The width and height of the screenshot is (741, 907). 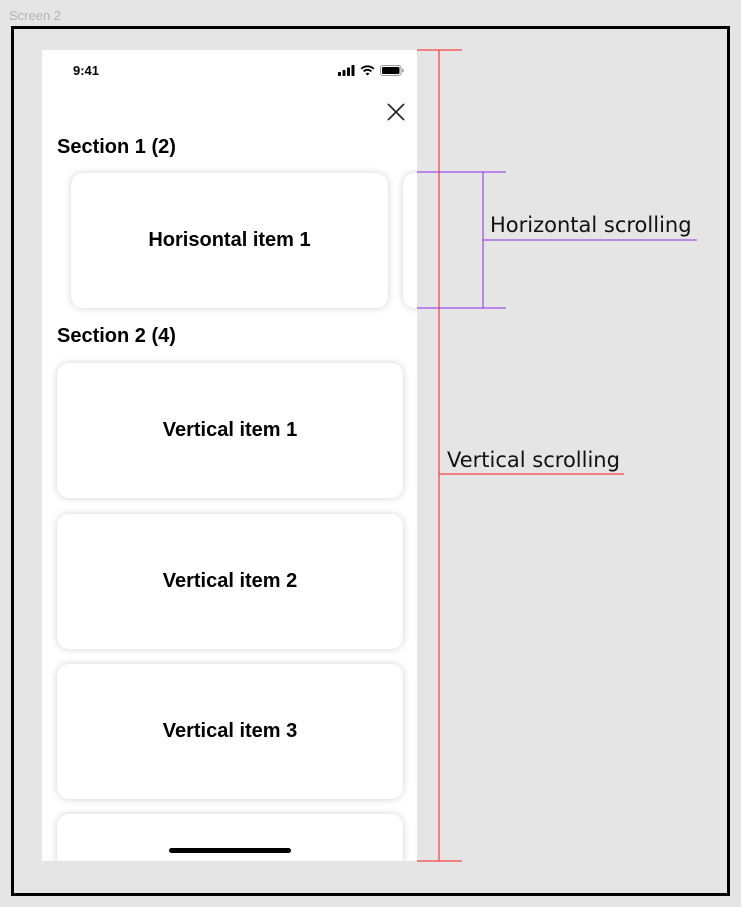 What do you see at coordinates (86, 70) in the screenshot?
I see `status-time: 9:41` at bounding box center [86, 70].